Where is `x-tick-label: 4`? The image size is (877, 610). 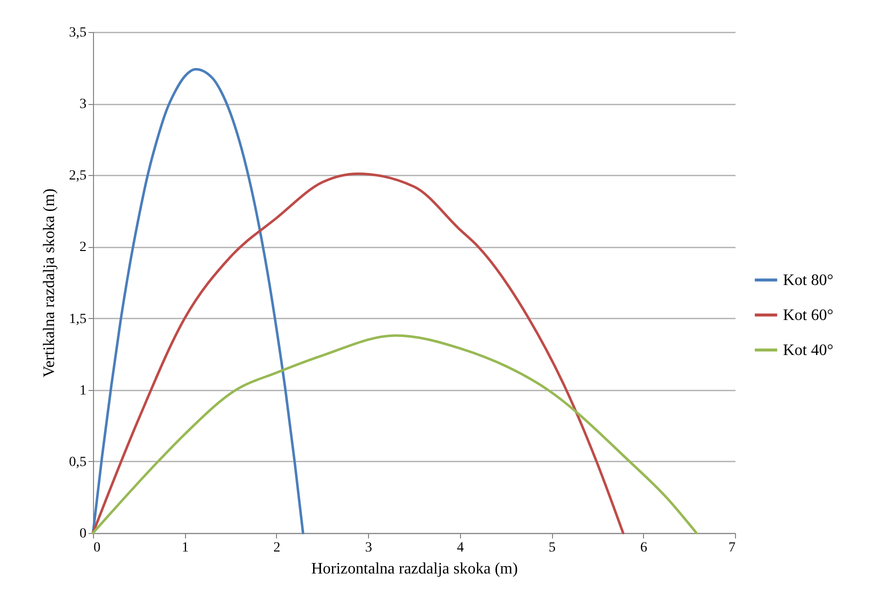
x-tick-label: 4 is located at coordinates (460, 548).